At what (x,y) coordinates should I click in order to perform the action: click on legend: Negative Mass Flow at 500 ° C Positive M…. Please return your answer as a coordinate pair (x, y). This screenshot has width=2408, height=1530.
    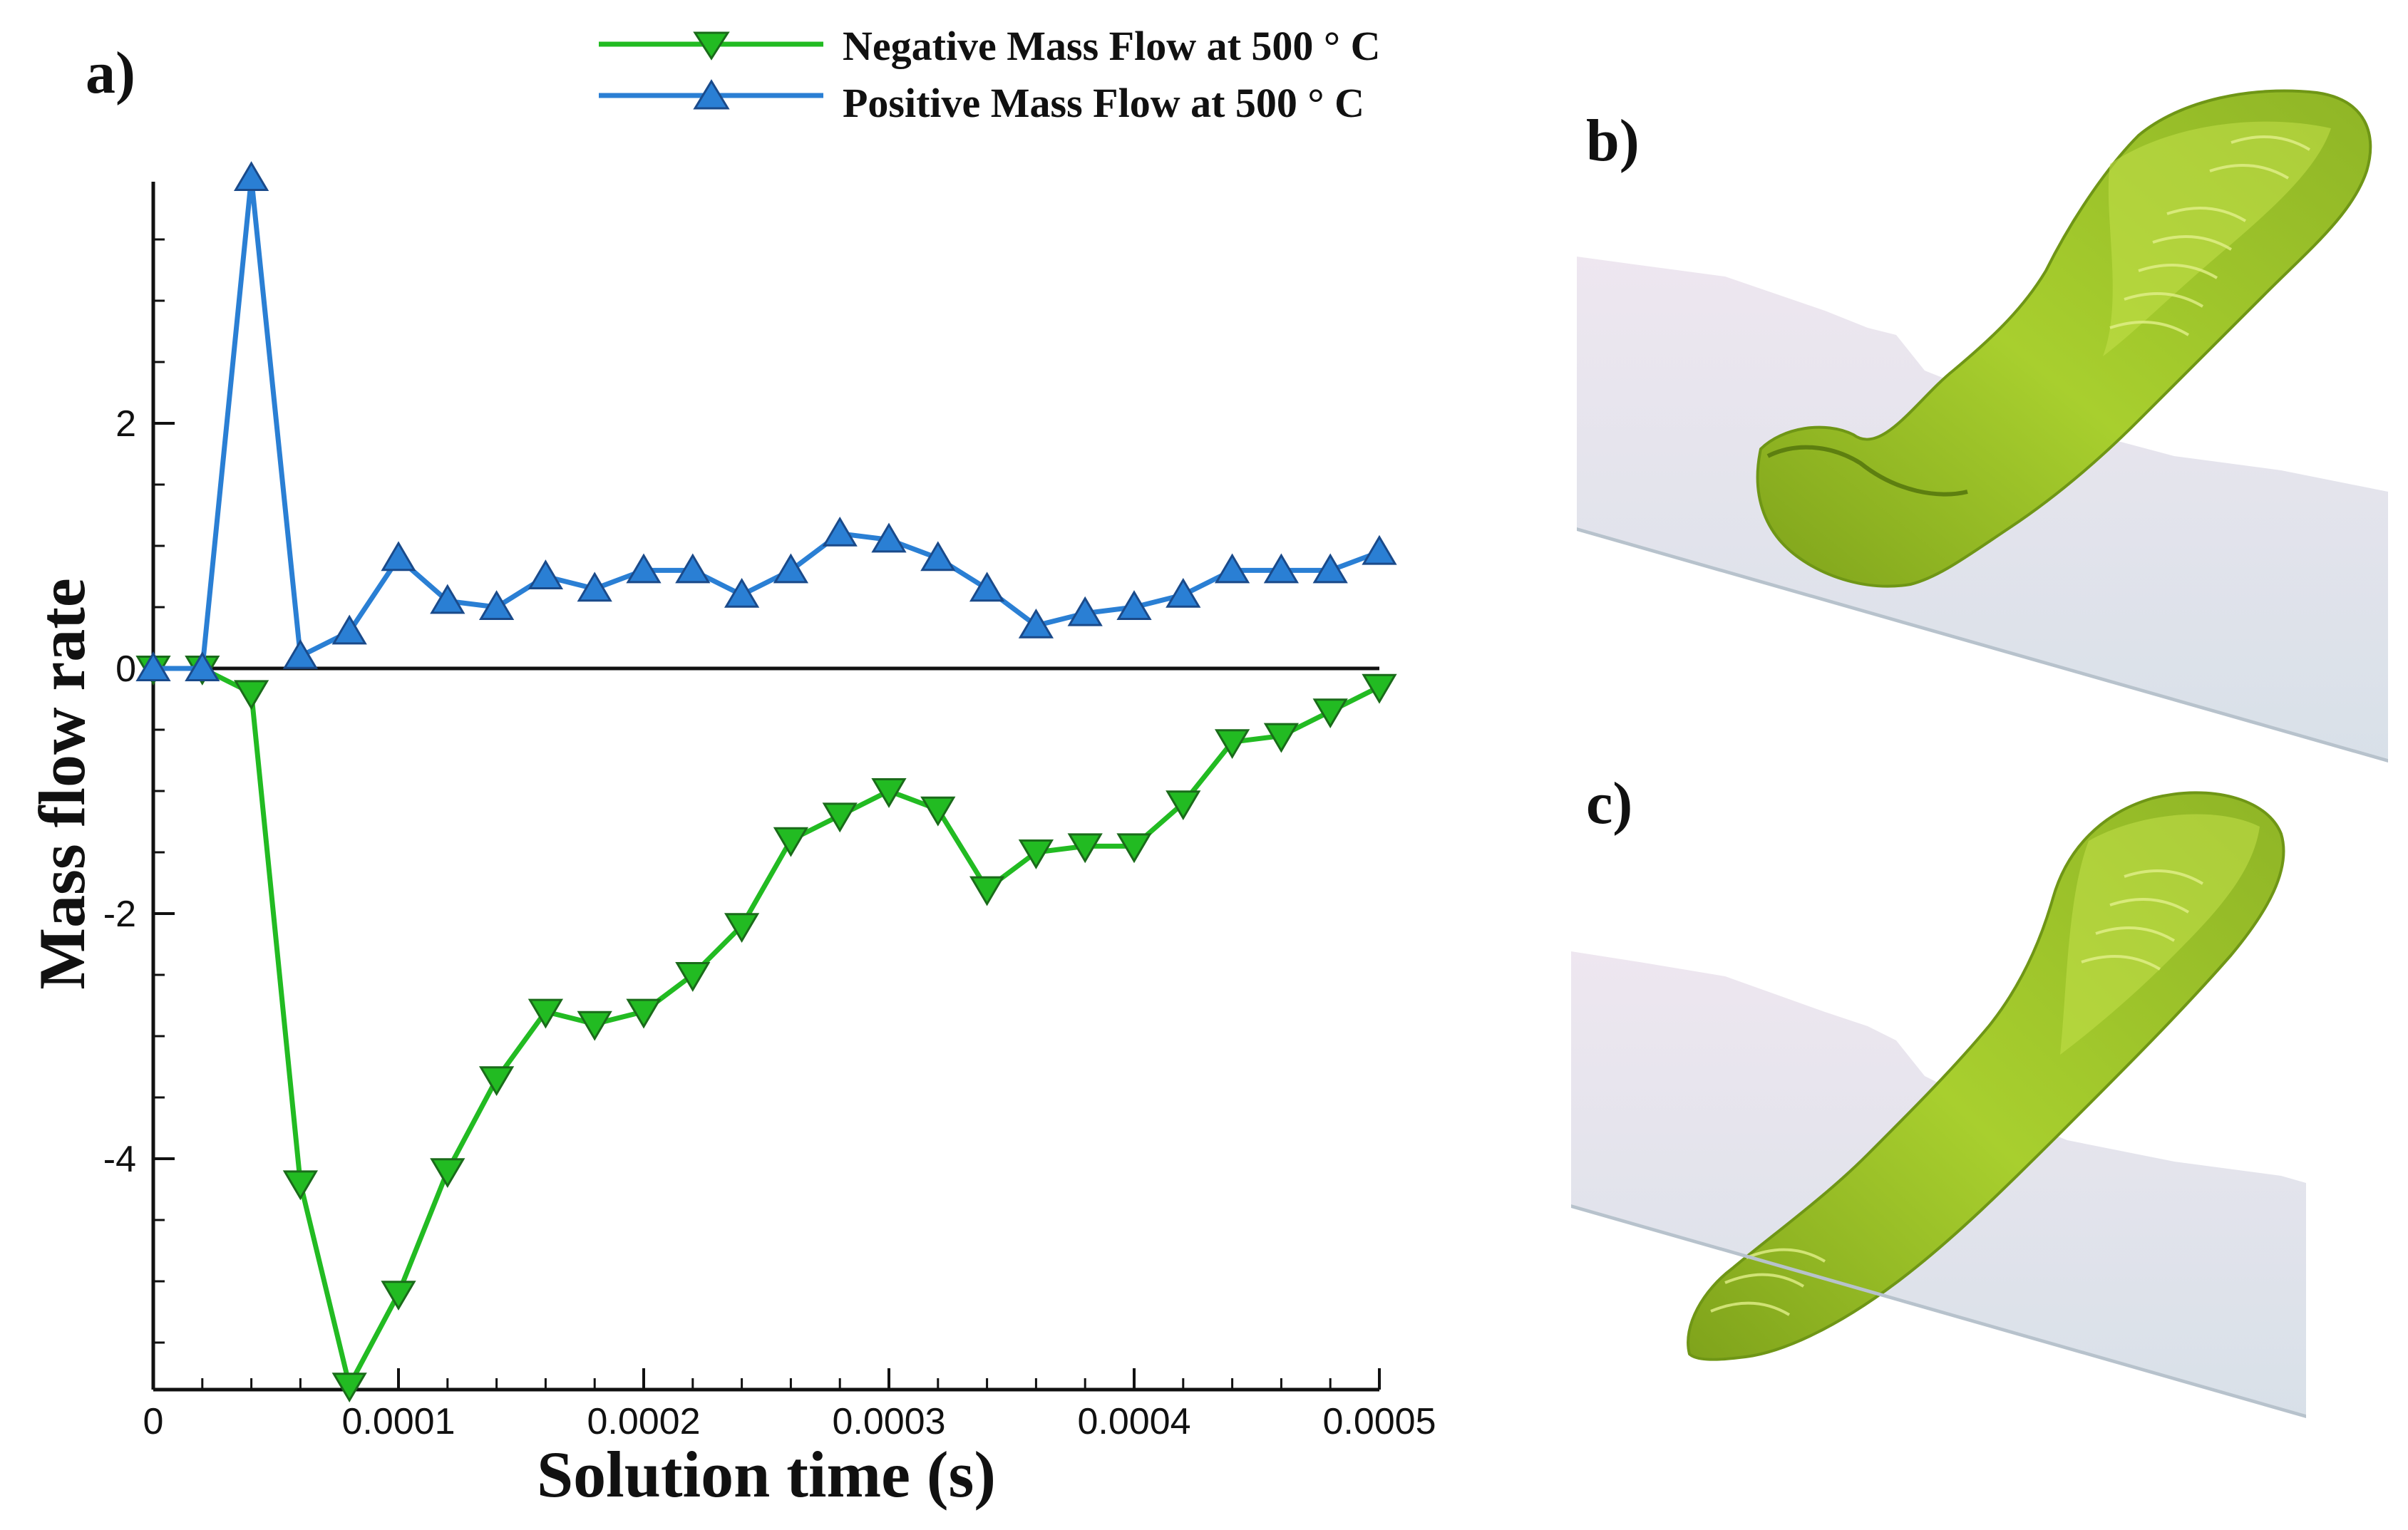
    Looking at the image, I should click on (990, 74).